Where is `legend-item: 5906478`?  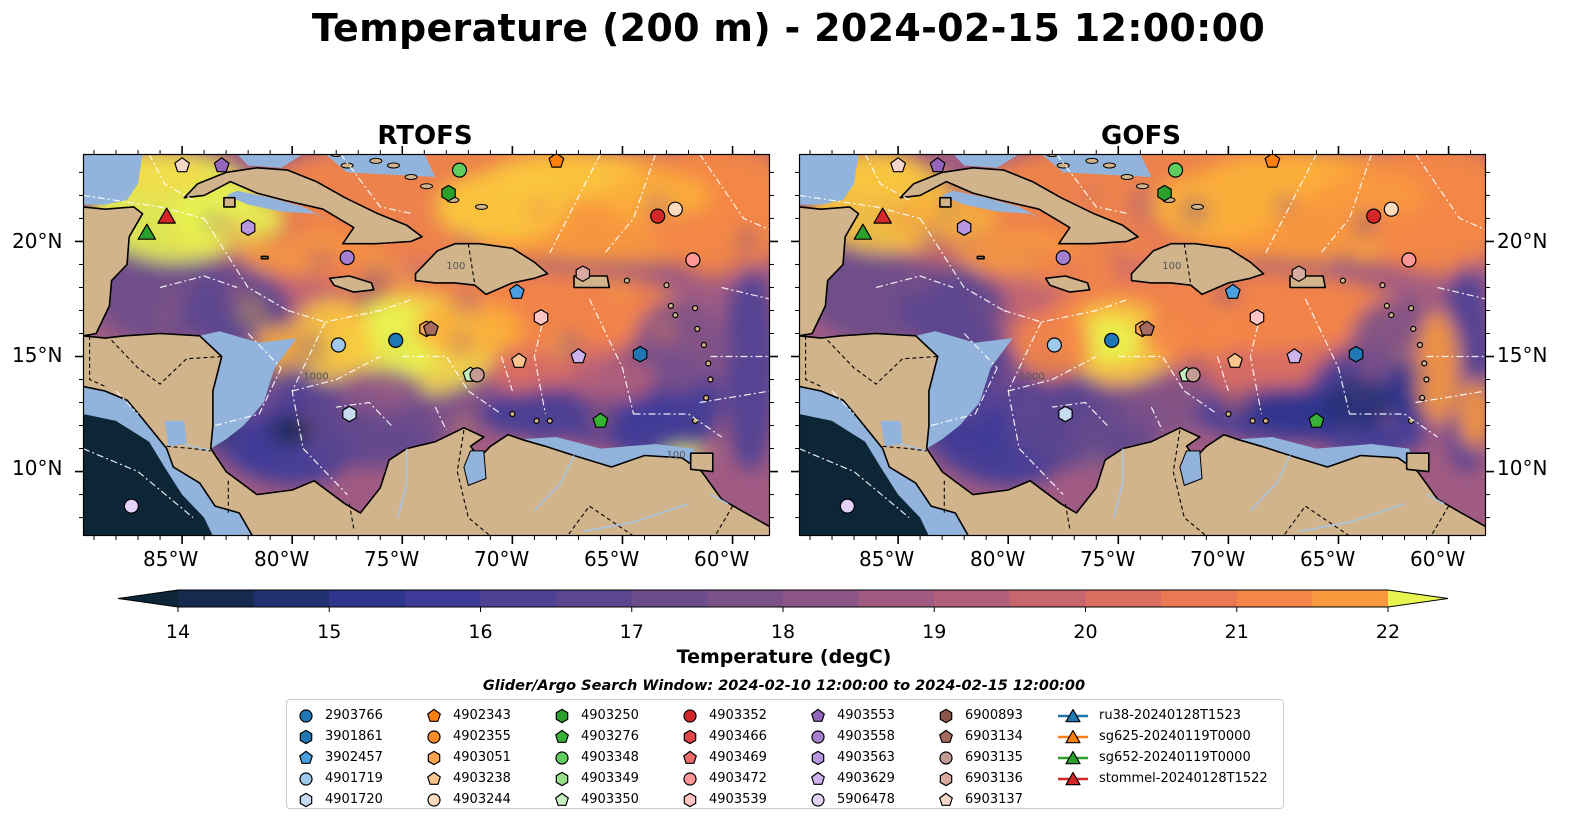 legend-item: 5906478 is located at coordinates (852, 799).